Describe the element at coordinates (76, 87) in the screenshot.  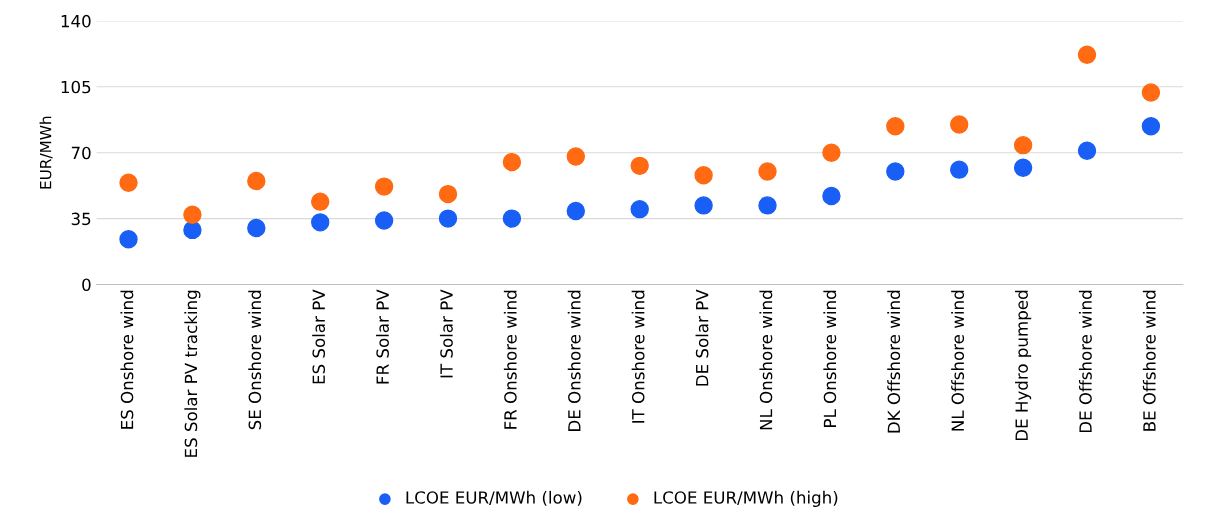
I see `y-tick-label: 105` at that location.